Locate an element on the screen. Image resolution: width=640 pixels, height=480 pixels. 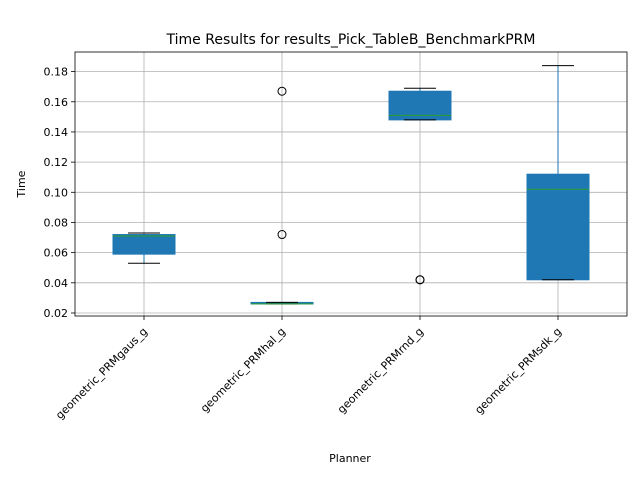
y-tick-label: 0.08 is located at coordinates (56, 222).